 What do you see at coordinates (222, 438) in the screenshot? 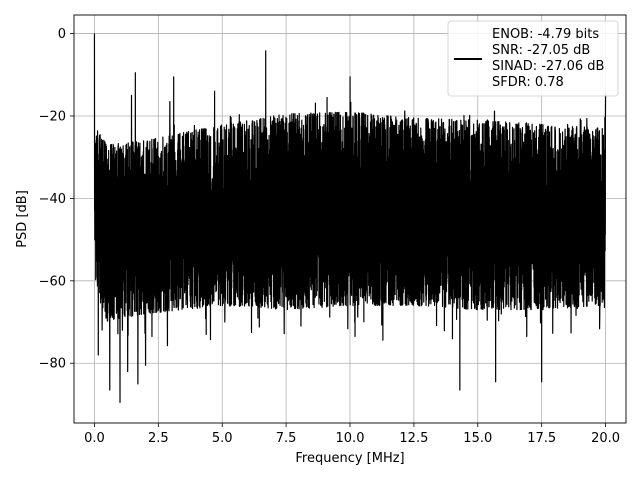
I see `x-tick-label: 5.0` at bounding box center [222, 438].